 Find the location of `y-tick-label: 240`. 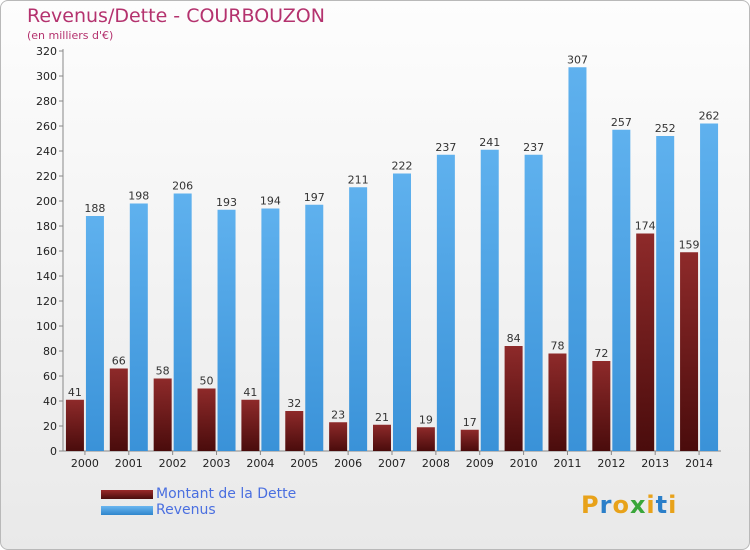

y-tick-label: 240 is located at coordinates (46, 151).